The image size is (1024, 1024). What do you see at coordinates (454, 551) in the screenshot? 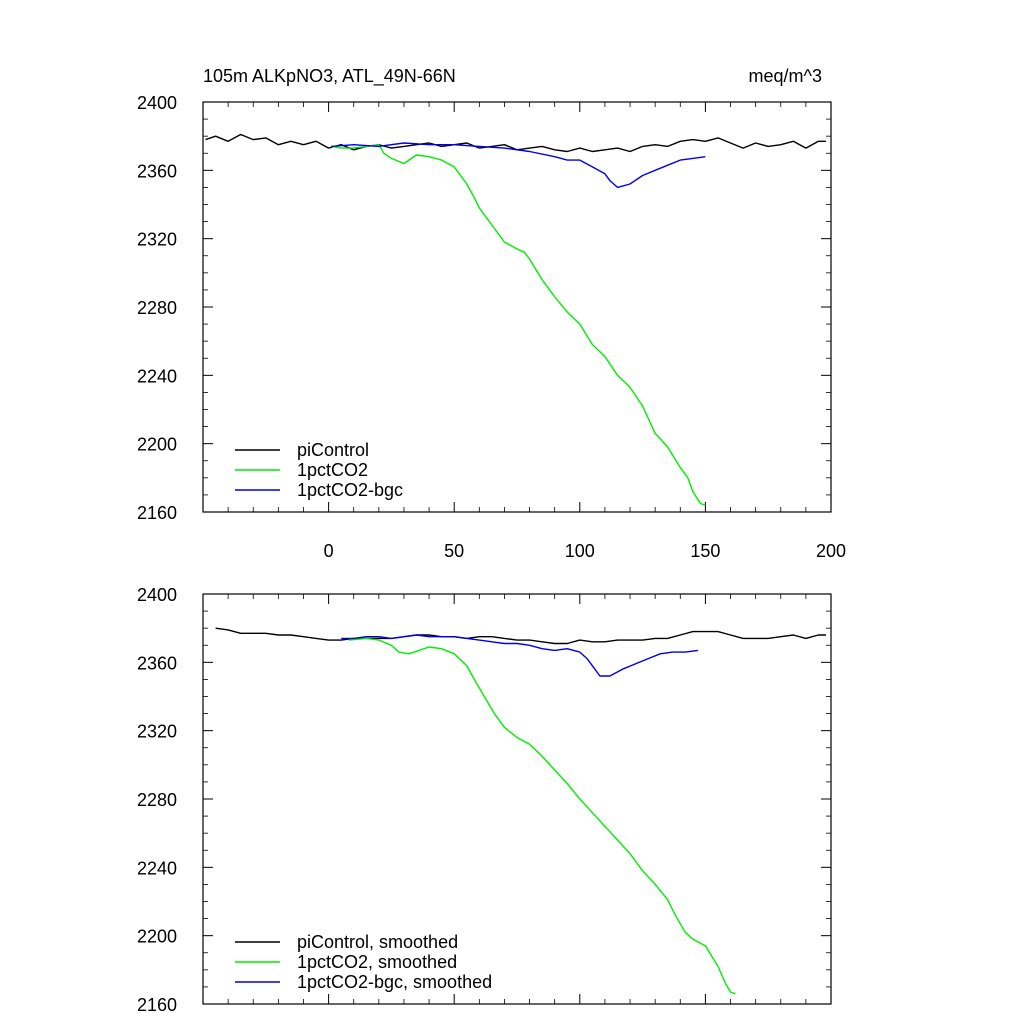
I see `x-tick-label: 50` at bounding box center [454, 551].